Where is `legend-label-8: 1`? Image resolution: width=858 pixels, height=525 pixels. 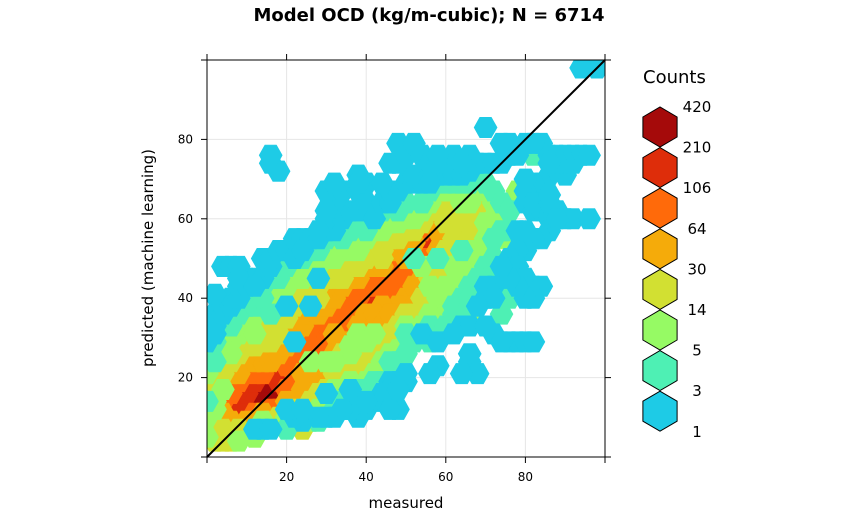
legend-label-8: 1 is located at coordinates (697, 432).